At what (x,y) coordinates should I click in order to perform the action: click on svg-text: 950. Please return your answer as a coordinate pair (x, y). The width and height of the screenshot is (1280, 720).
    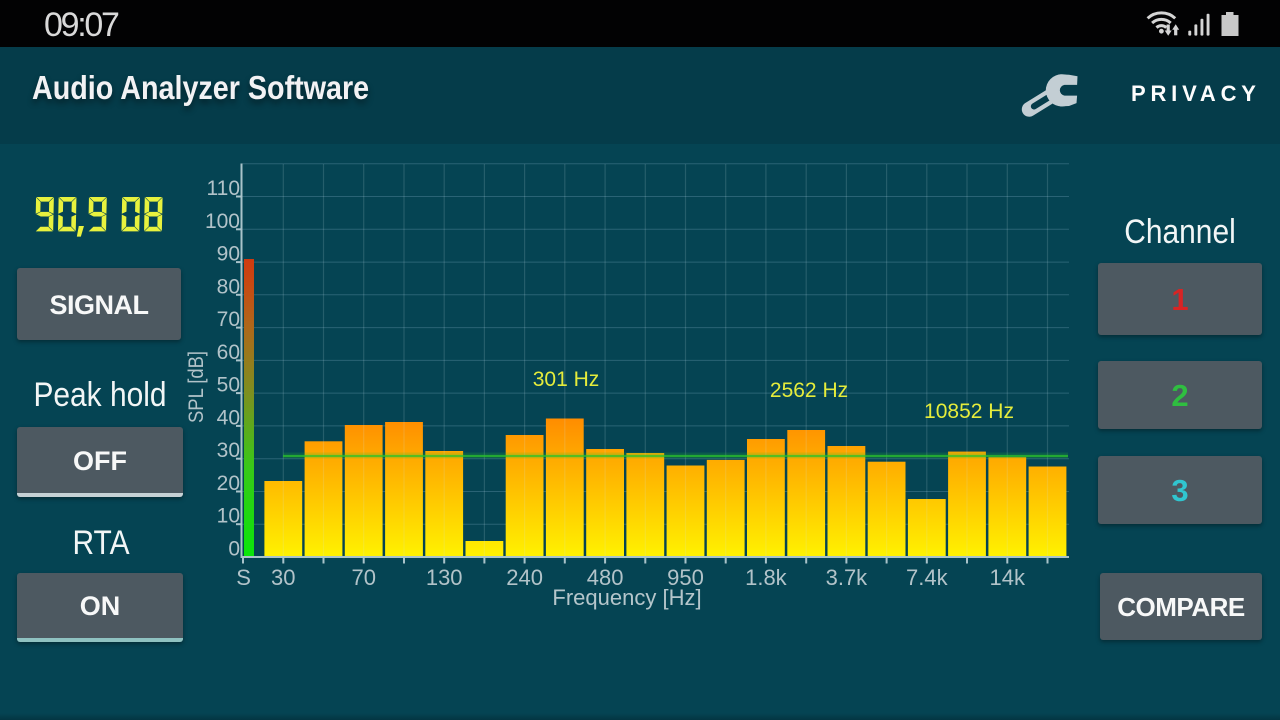
    Looking at the image, I should click on (685, 577).